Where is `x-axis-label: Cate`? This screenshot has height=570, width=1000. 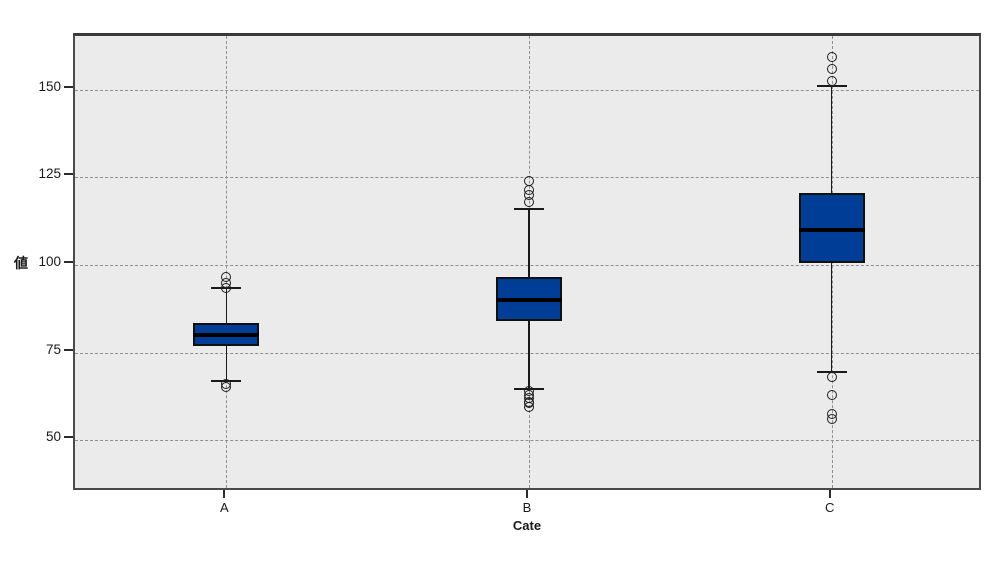
x-axis-label: Cate is located at coordinates (527, 525).